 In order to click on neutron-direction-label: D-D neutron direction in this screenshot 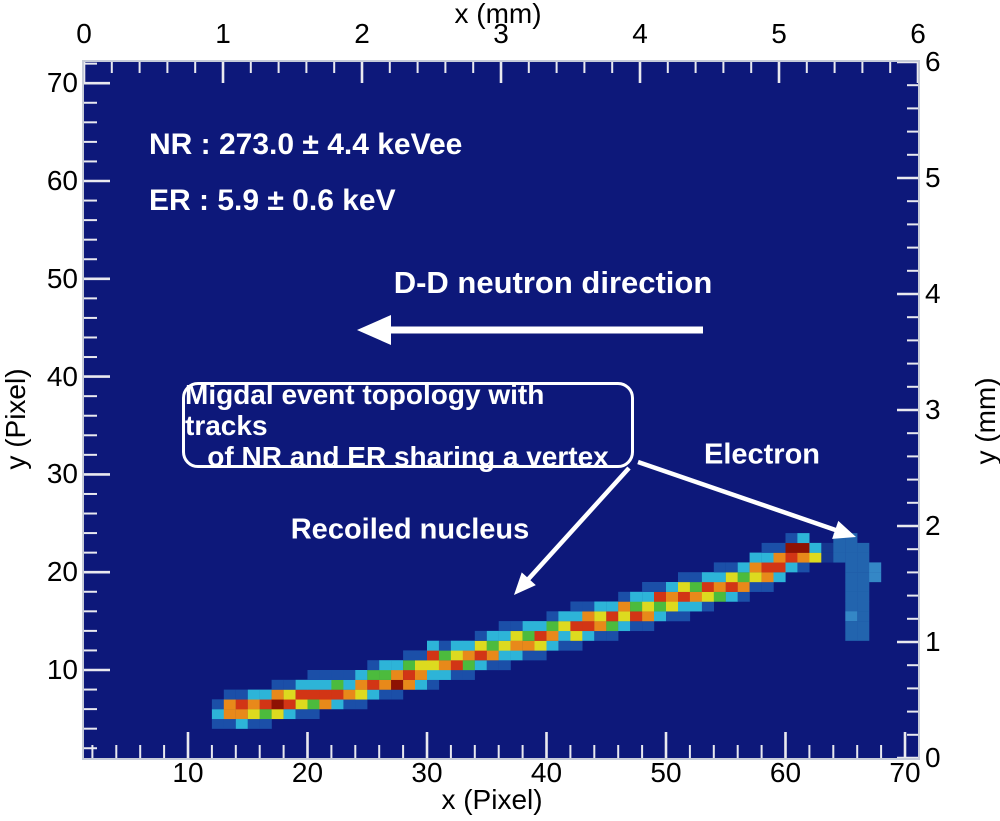, I will do `click(553, 282)`.